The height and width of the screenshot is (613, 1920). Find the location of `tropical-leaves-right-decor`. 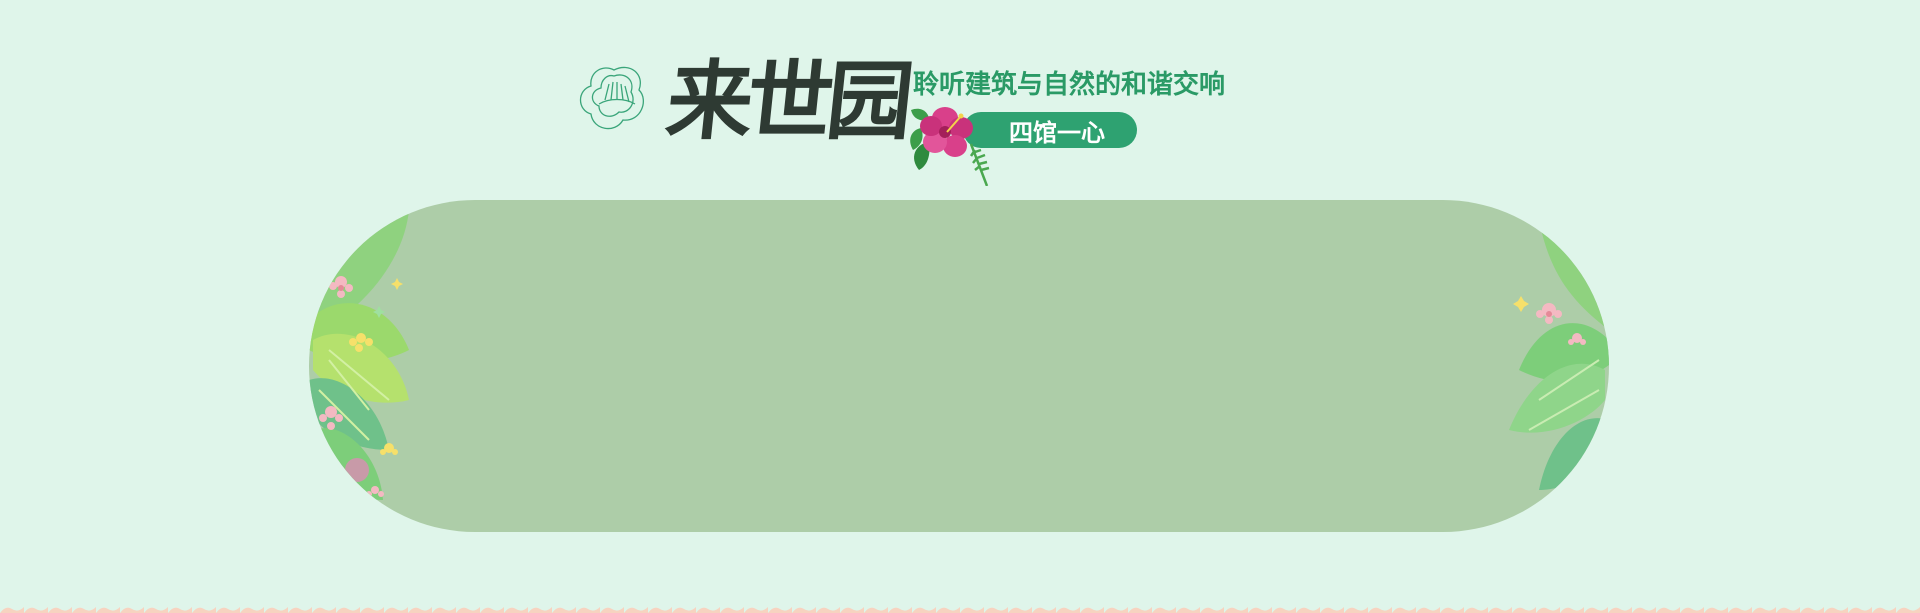

tropical-leaves-right-decor is located at coordinates (1559, 355).